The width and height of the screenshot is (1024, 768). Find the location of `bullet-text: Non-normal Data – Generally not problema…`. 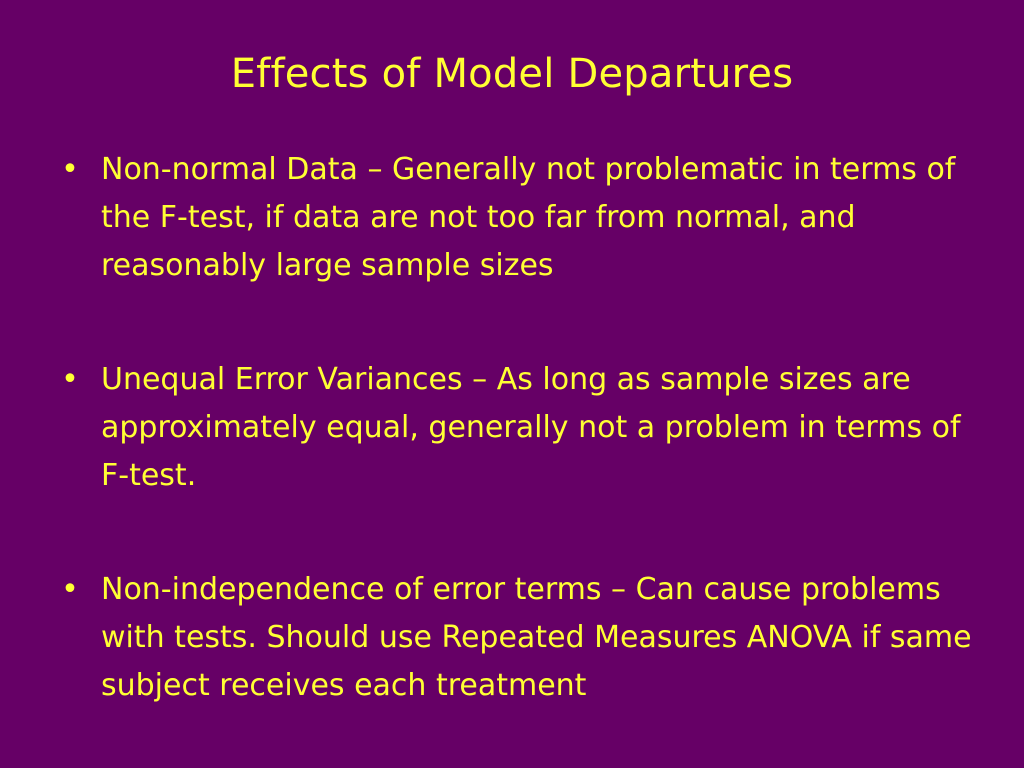

bullet-text: Non-normal Data – Generally not problema… is located at coordinates (528, 217).